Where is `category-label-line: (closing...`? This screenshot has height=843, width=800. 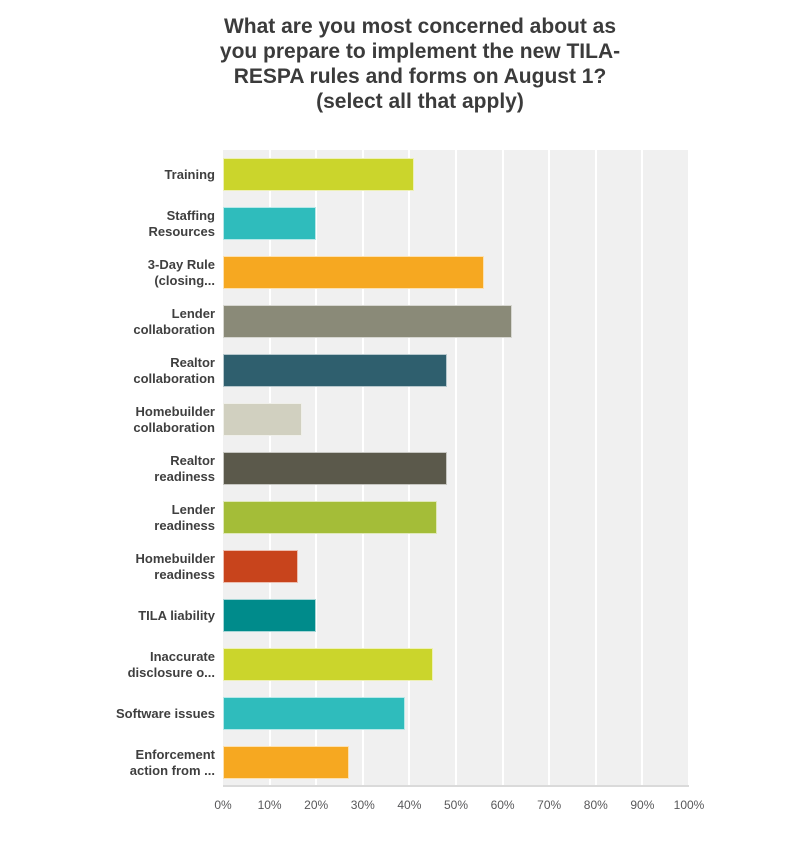
category-label-line: (closing... is located at coordinates (184, 280).